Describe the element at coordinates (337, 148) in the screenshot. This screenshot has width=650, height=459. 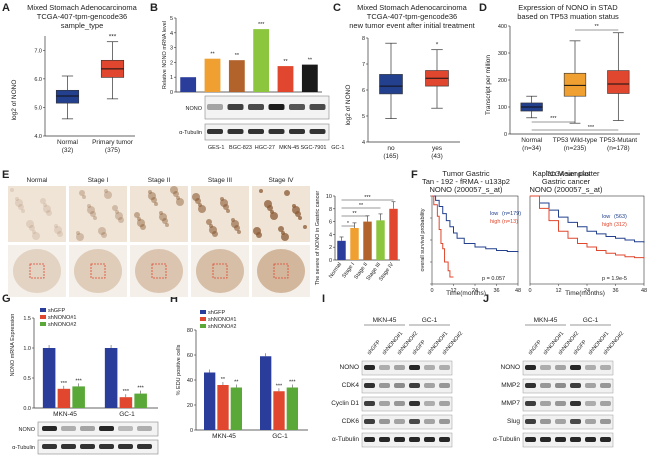
I see `panel-b-category-5: GC-1` at that location.